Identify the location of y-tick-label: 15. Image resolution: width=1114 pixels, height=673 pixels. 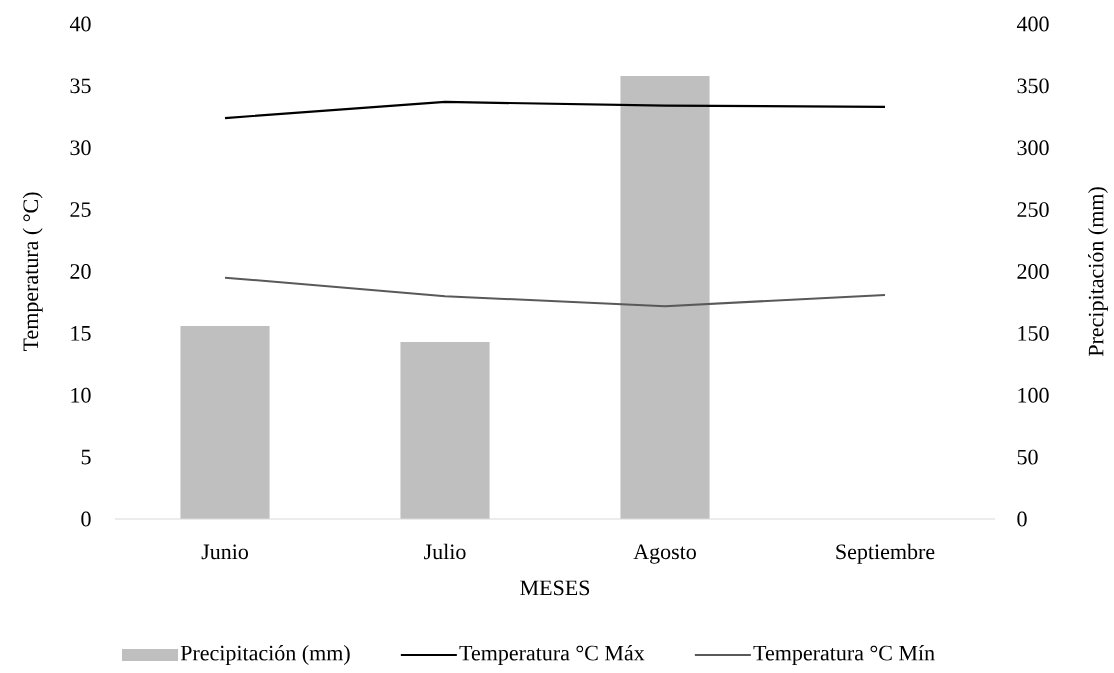
(81, 333).